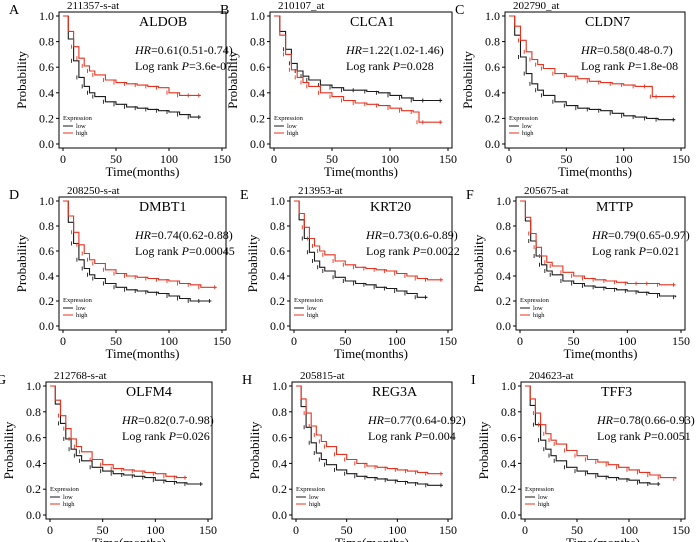 The width and height of the screenshot is (700, 542). Describe the element at coordinates (3, 380) in the screenshot. I see `panel-letter: G` at that location.